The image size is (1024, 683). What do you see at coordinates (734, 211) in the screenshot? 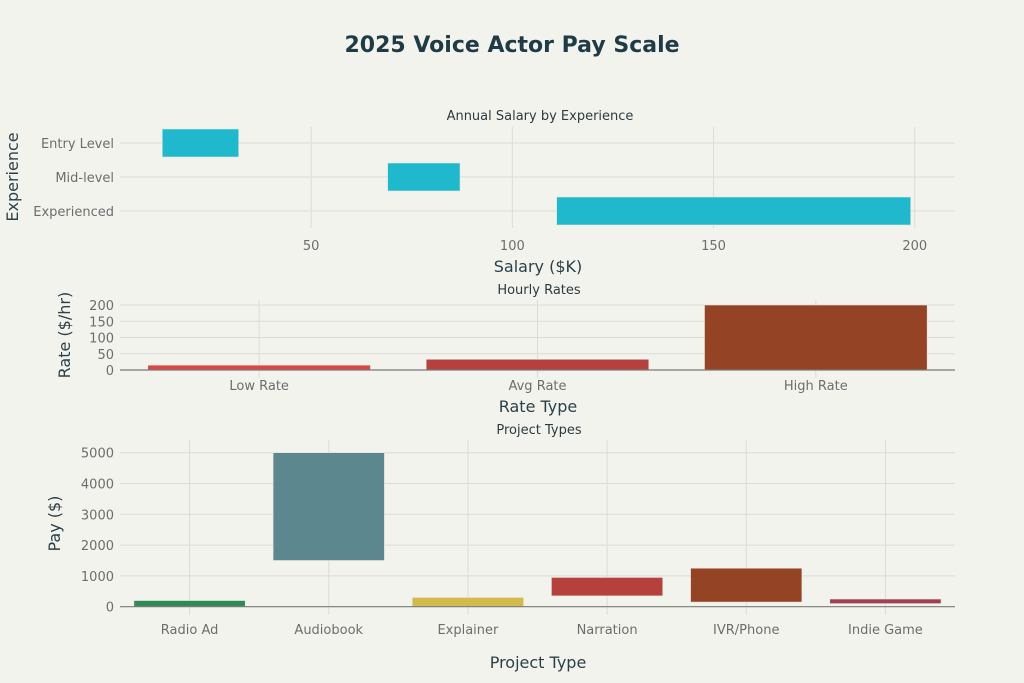
I see `bar-experienced` at bounding box center [734, 211].